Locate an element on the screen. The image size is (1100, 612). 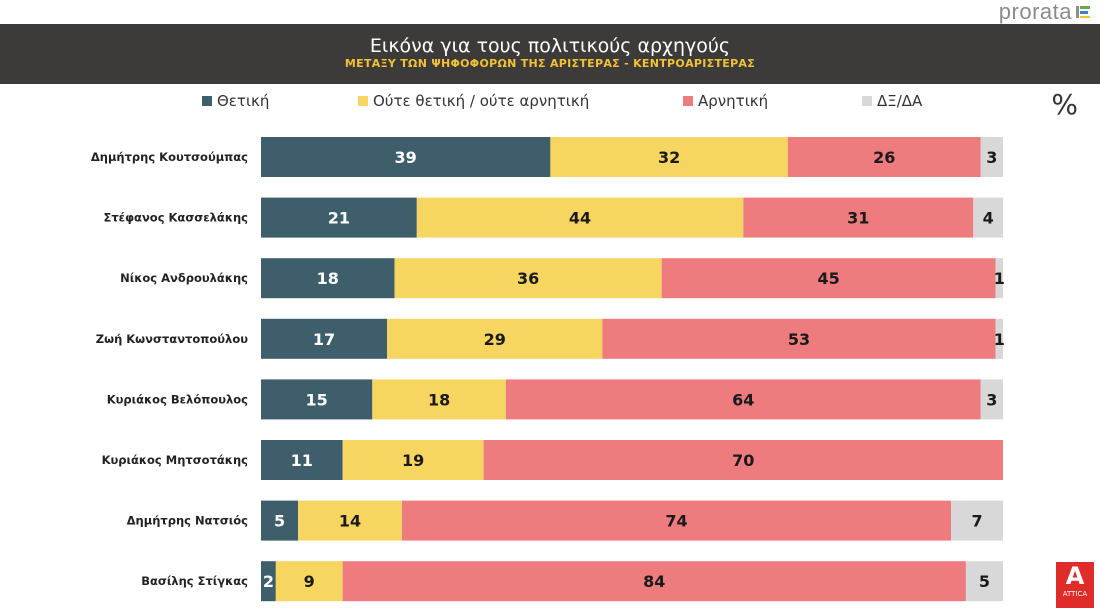
legend-label-dk: ΔΞ/ΔΑ is located at coordinates (900, 101).